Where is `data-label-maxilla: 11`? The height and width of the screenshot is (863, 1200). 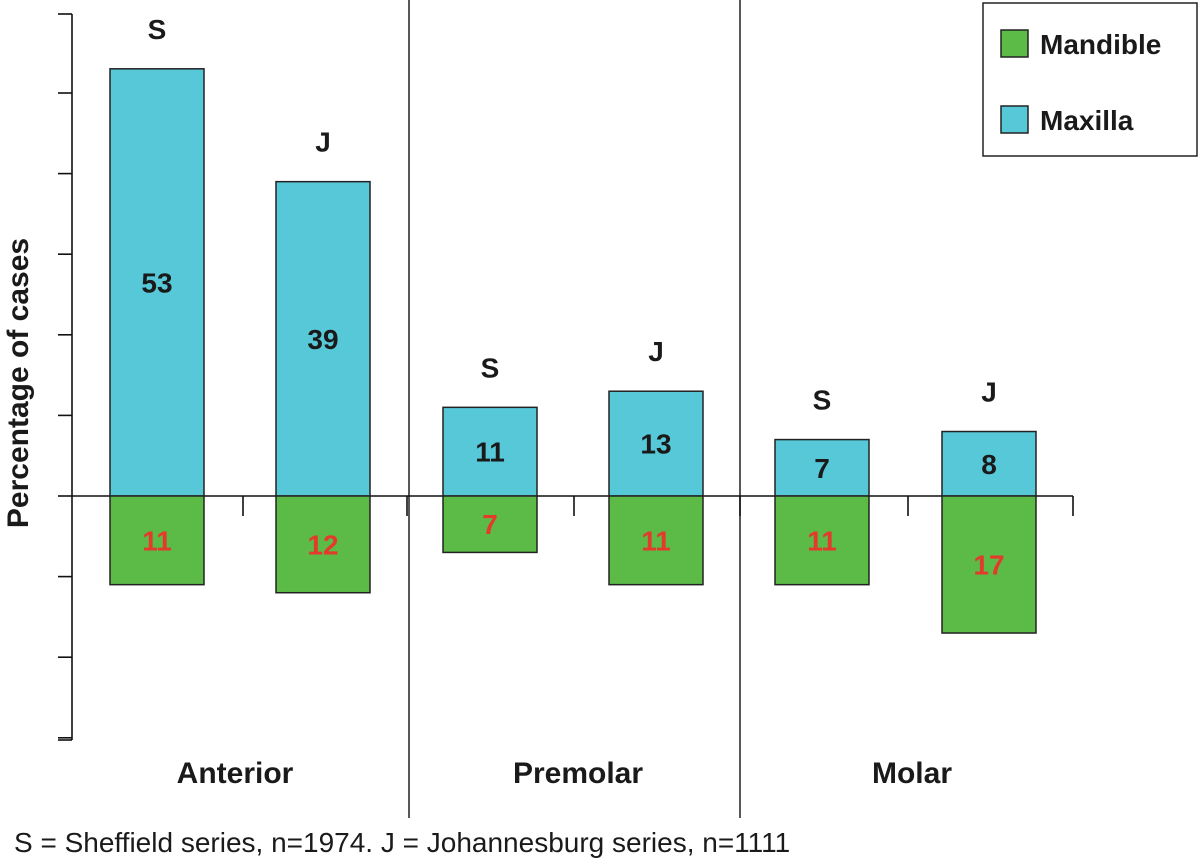
data-label-maxilla: 11 is located at coordinates (490, 452).